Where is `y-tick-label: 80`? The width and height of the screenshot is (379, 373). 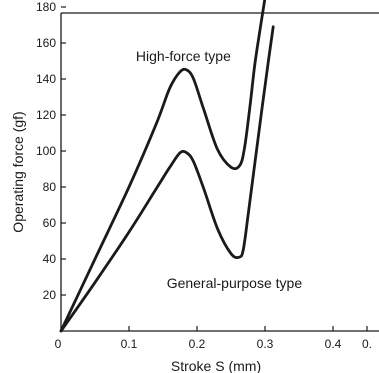 y-tick-label: 80 is located at coordinates (50, 187).